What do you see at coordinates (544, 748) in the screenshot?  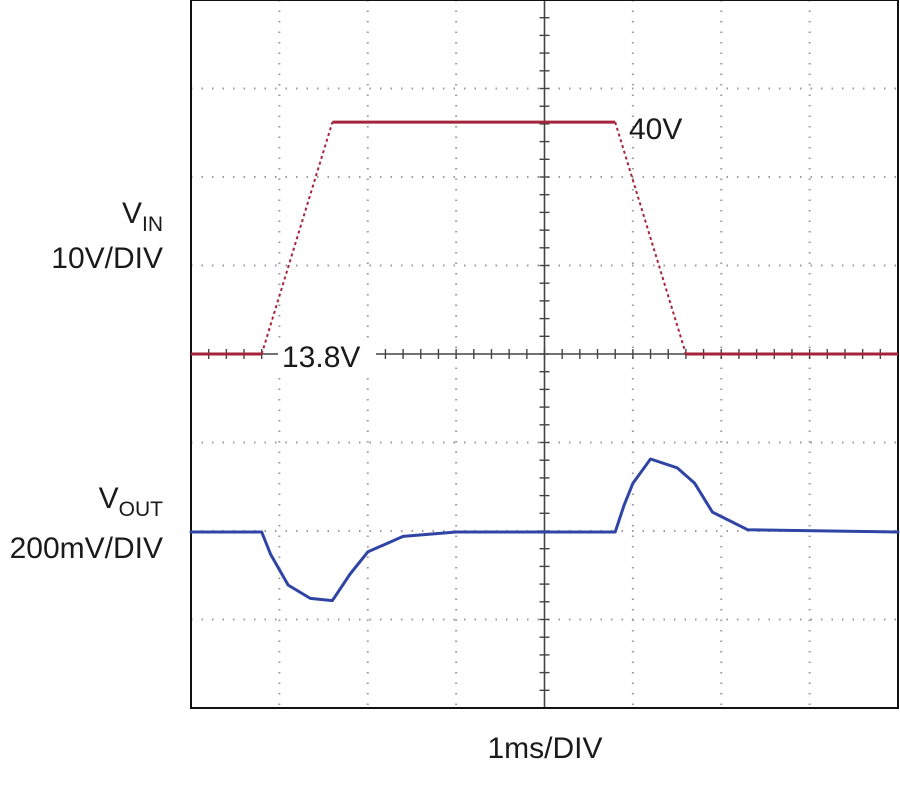 I see `x-axis-label: 1ms/DIV` at bounding box center [544, 748].